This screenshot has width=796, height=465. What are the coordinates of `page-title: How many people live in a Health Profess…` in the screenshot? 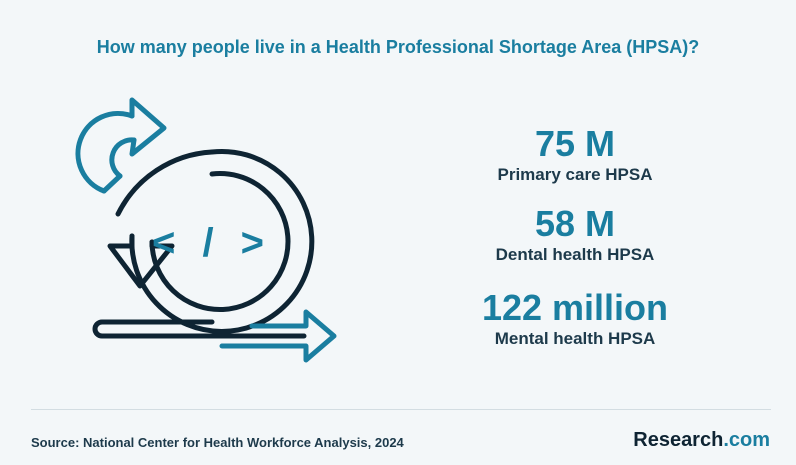 It's located at (398, 47).